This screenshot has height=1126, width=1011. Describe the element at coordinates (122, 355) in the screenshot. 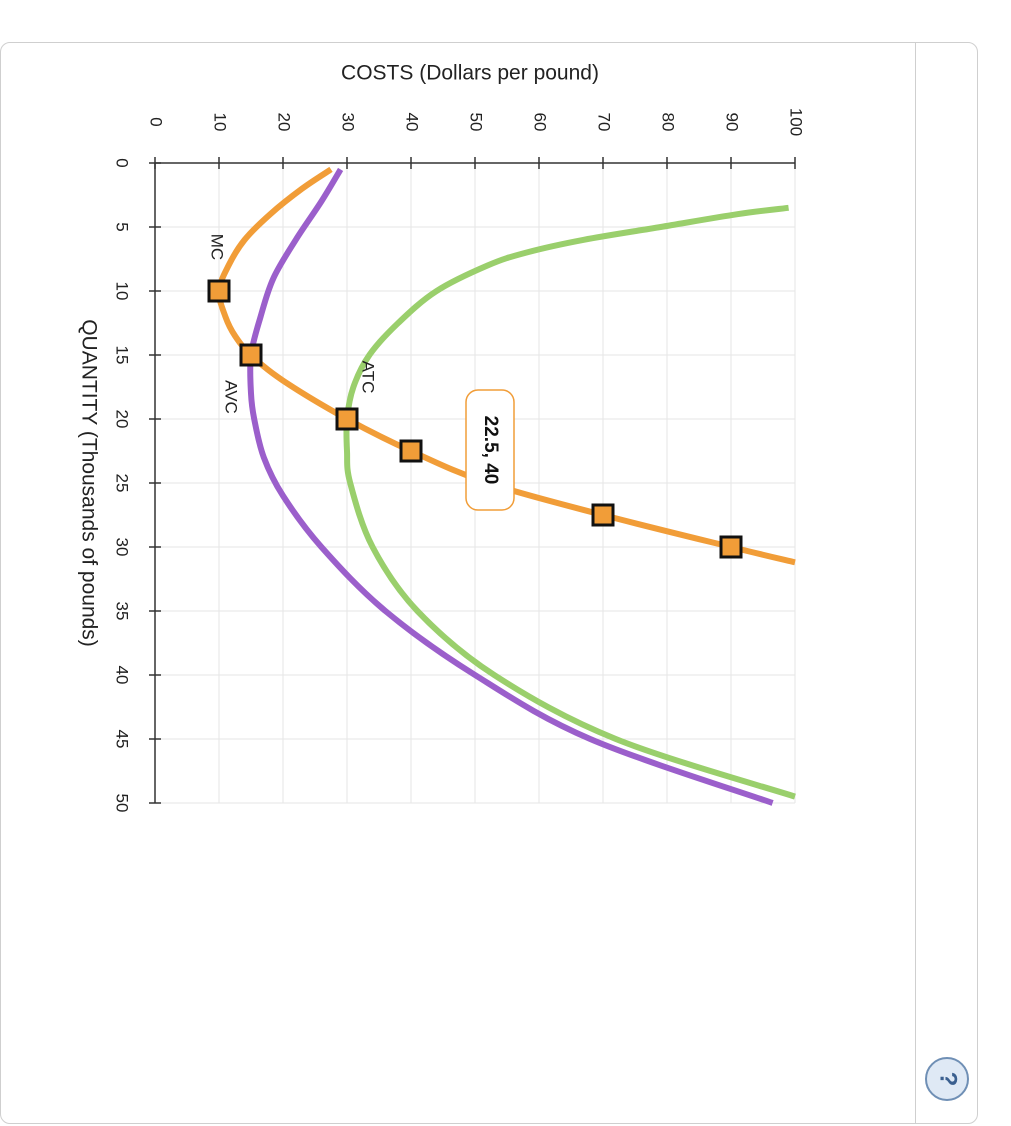

I see `qty-tick-label: 15` at that location.